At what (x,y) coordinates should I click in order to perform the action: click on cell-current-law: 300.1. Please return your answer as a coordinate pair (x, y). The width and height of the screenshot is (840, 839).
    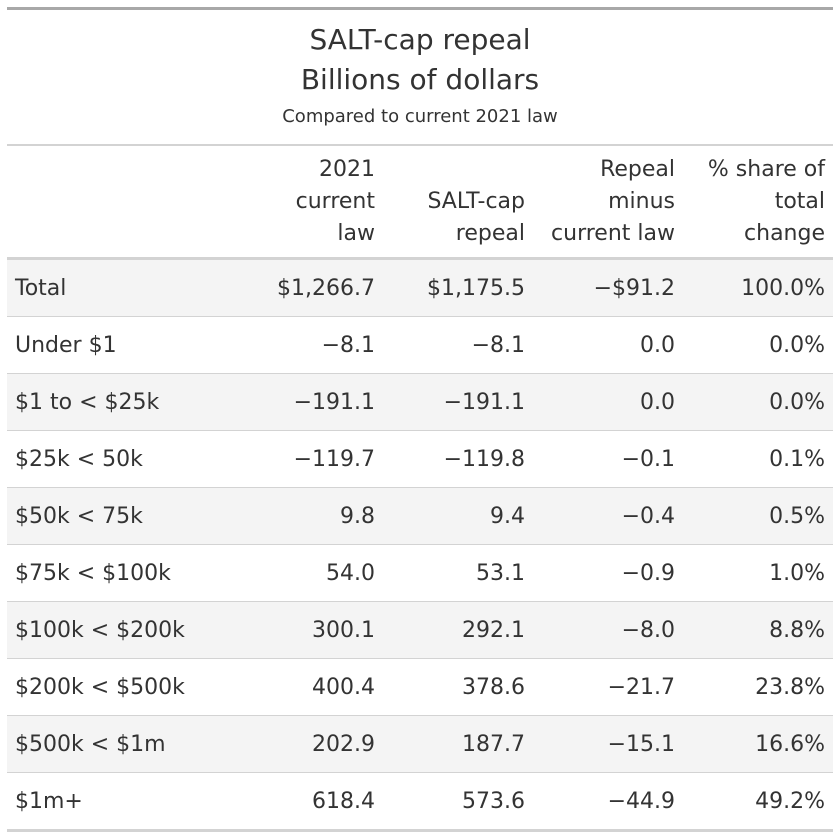
    Looking at the image, I should click on (313, 630).